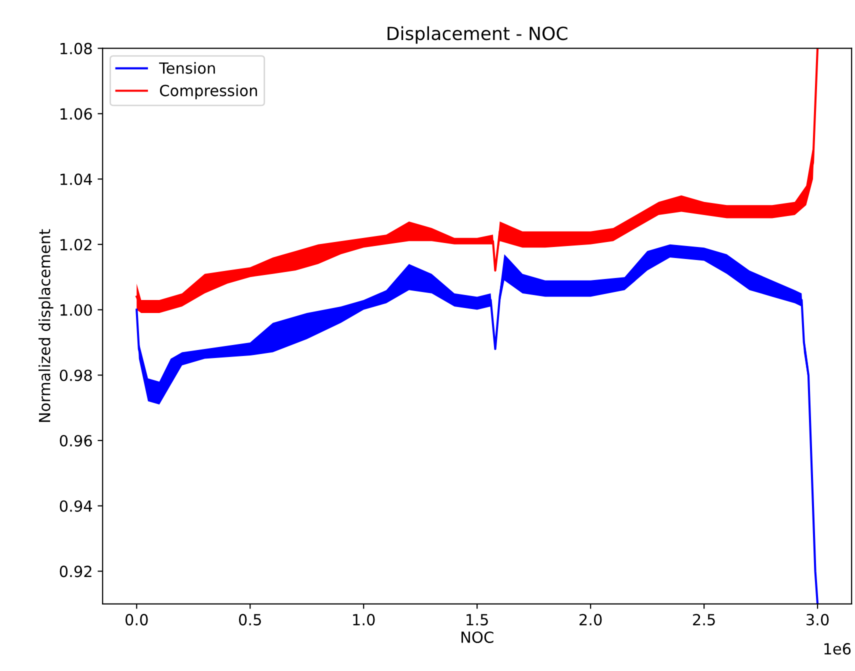 The image size is (855, 671). What do you see at coordinates (208, 92) in the screenshot?
I see `legend-label: Compression` at bounding box center [208, 92].